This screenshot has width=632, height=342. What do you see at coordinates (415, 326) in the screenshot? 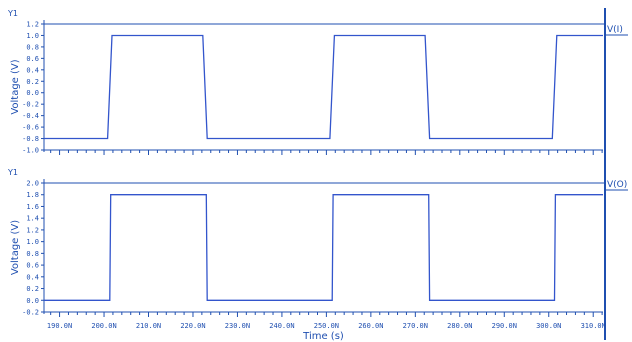
I see `panel2-x-tick-label: 270.0N` at bounding box center [415, 326].